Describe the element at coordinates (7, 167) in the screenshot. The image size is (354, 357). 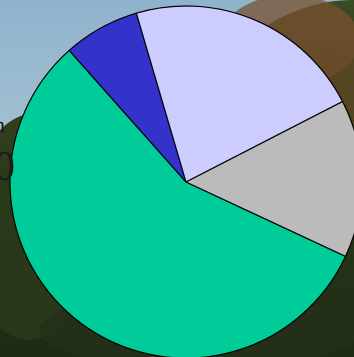
I see `cropped-text-line-2: 0` at that location.